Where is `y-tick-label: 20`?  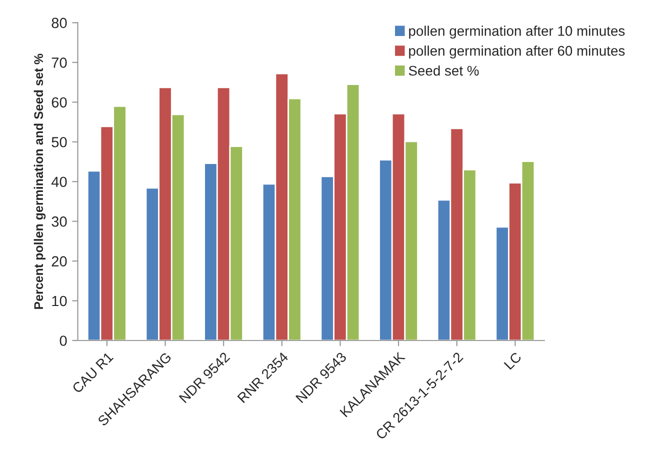 y-tick-label: 20 is located at coordinates (59, 261).